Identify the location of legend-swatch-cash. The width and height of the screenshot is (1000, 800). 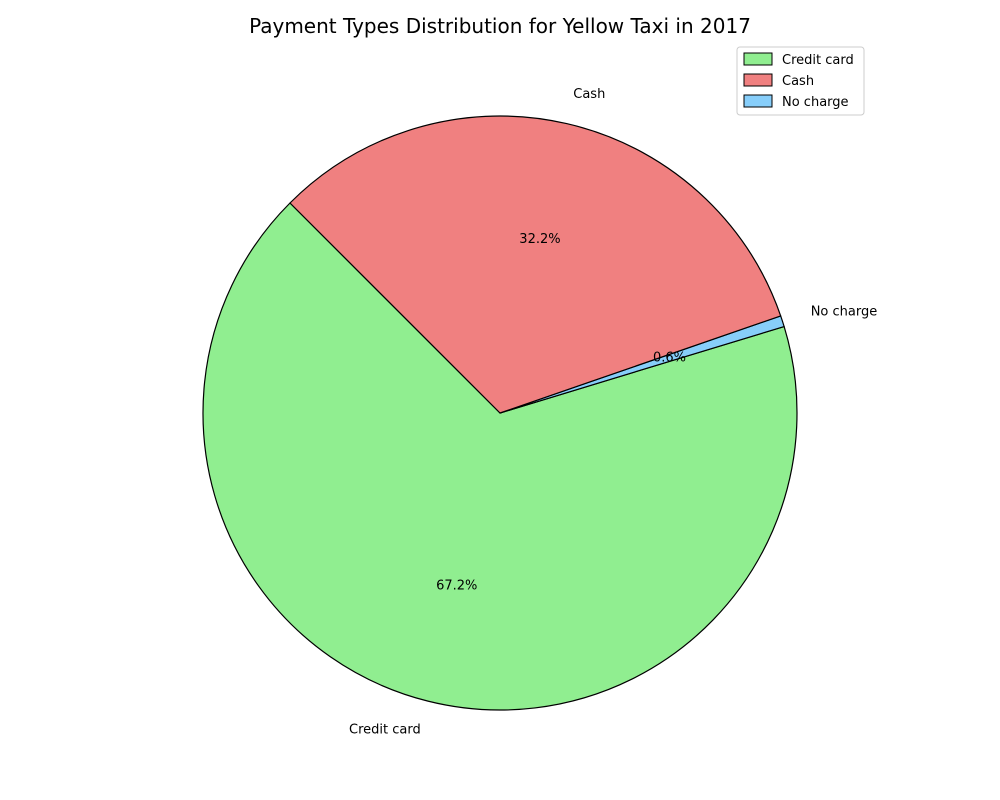
(758, 80).